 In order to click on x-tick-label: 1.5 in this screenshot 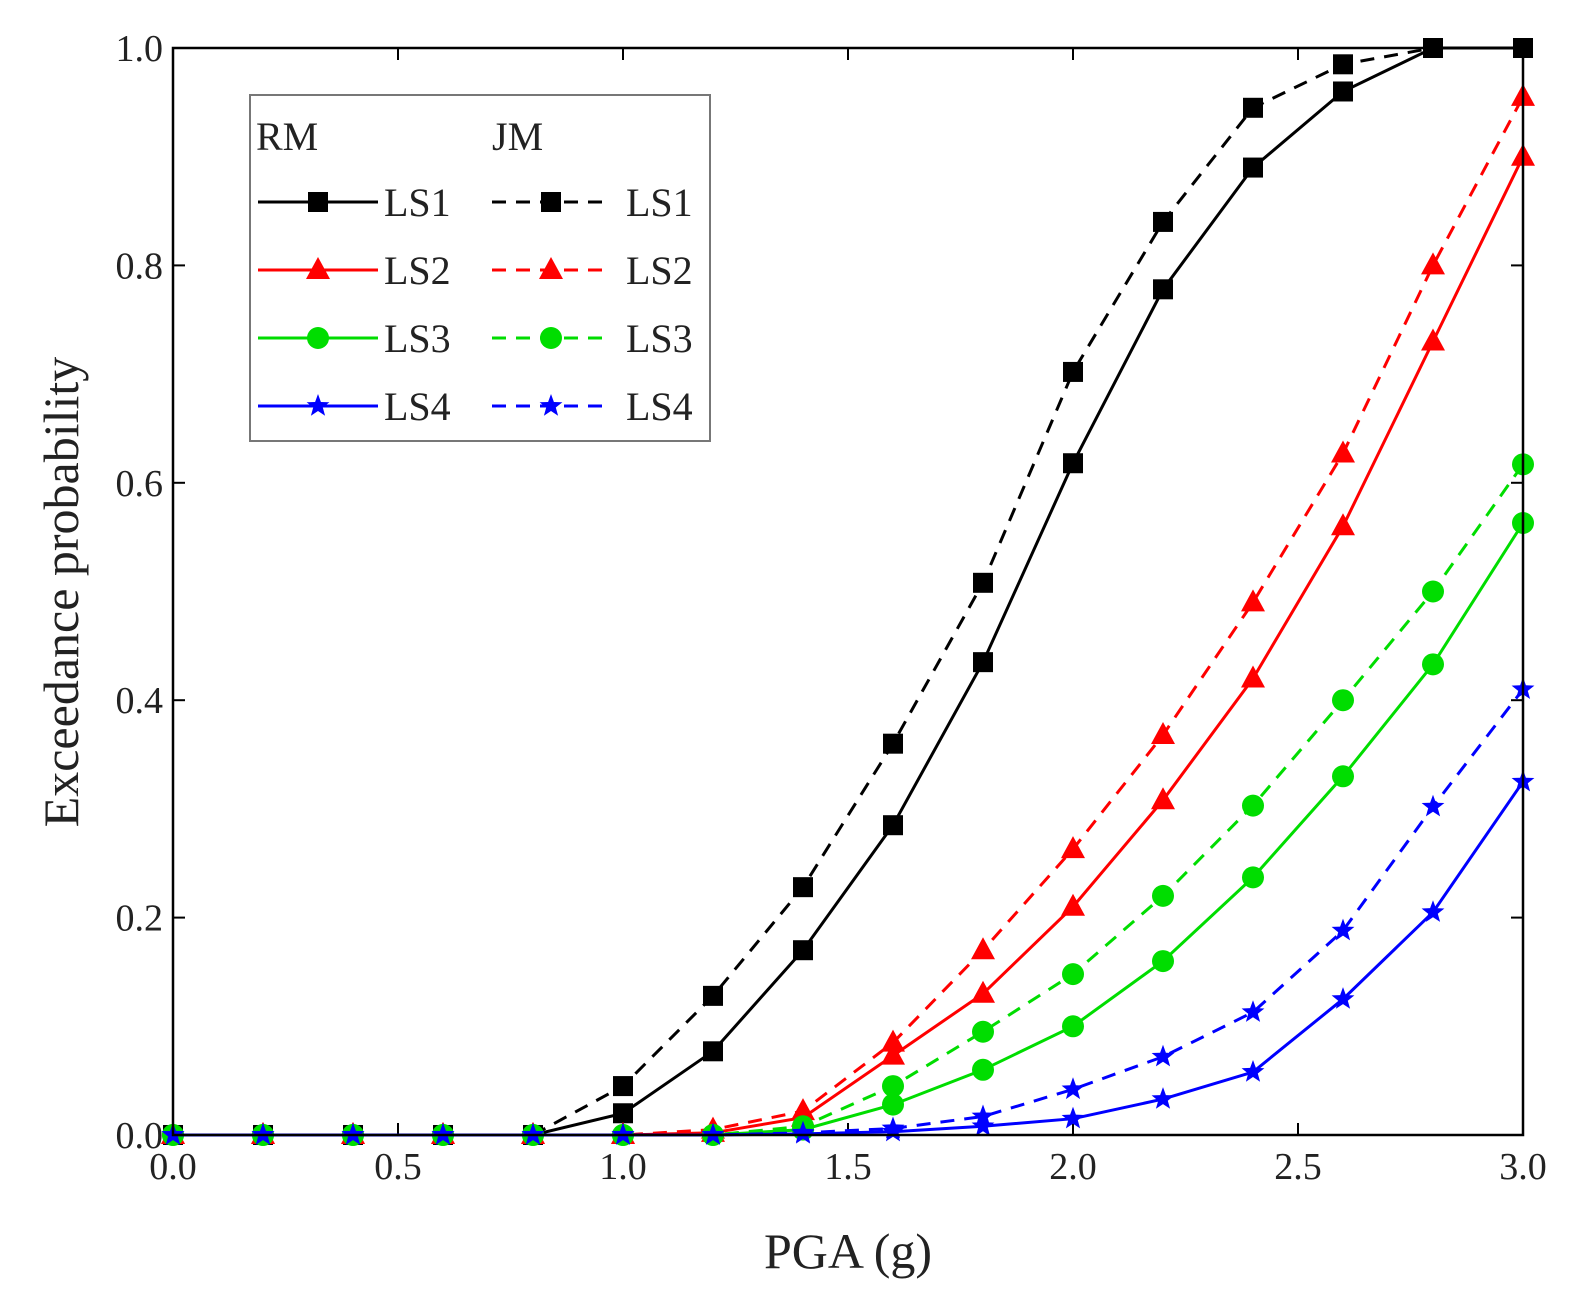, I will do `click(848, 1167)`.